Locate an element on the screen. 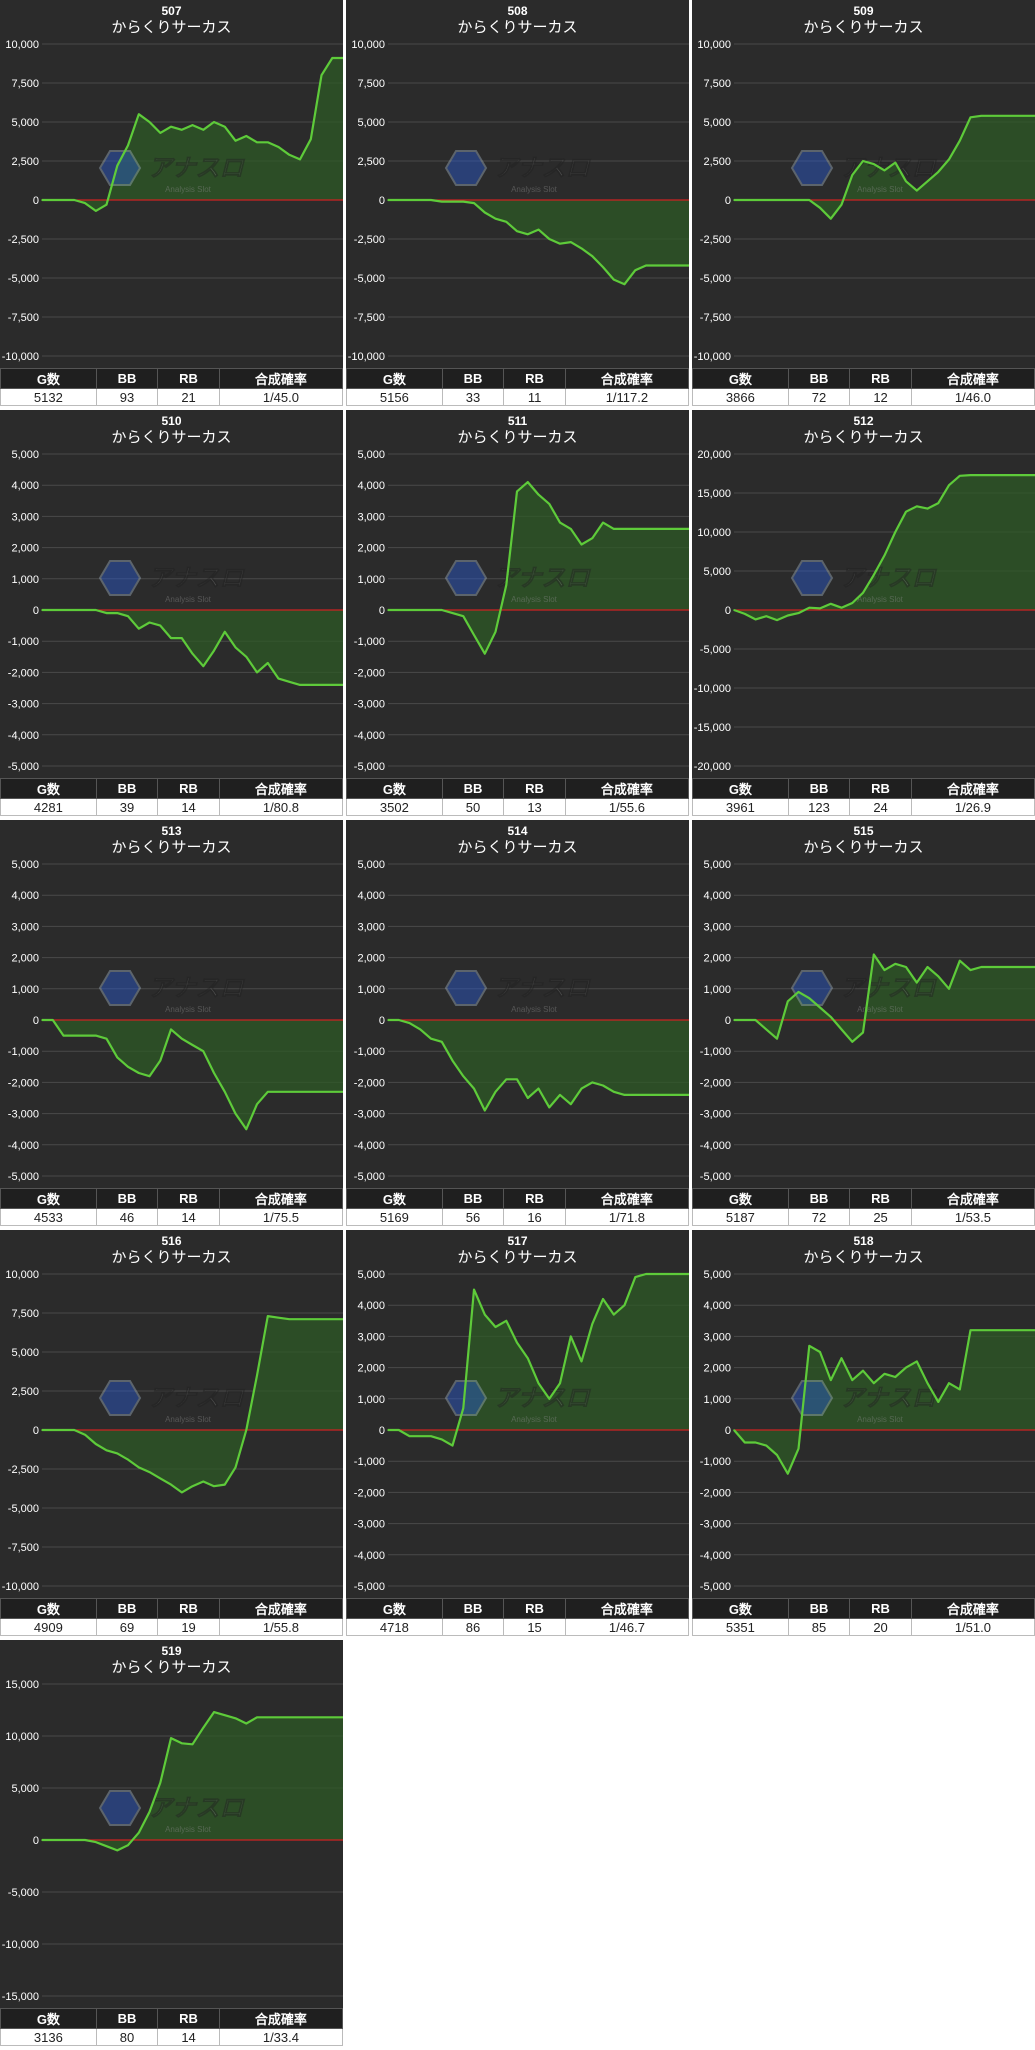 This screenshot has width=1035, height=2050. watermark-logo: アナスロ Analysis Slot is located at coordinates (172, 1812).